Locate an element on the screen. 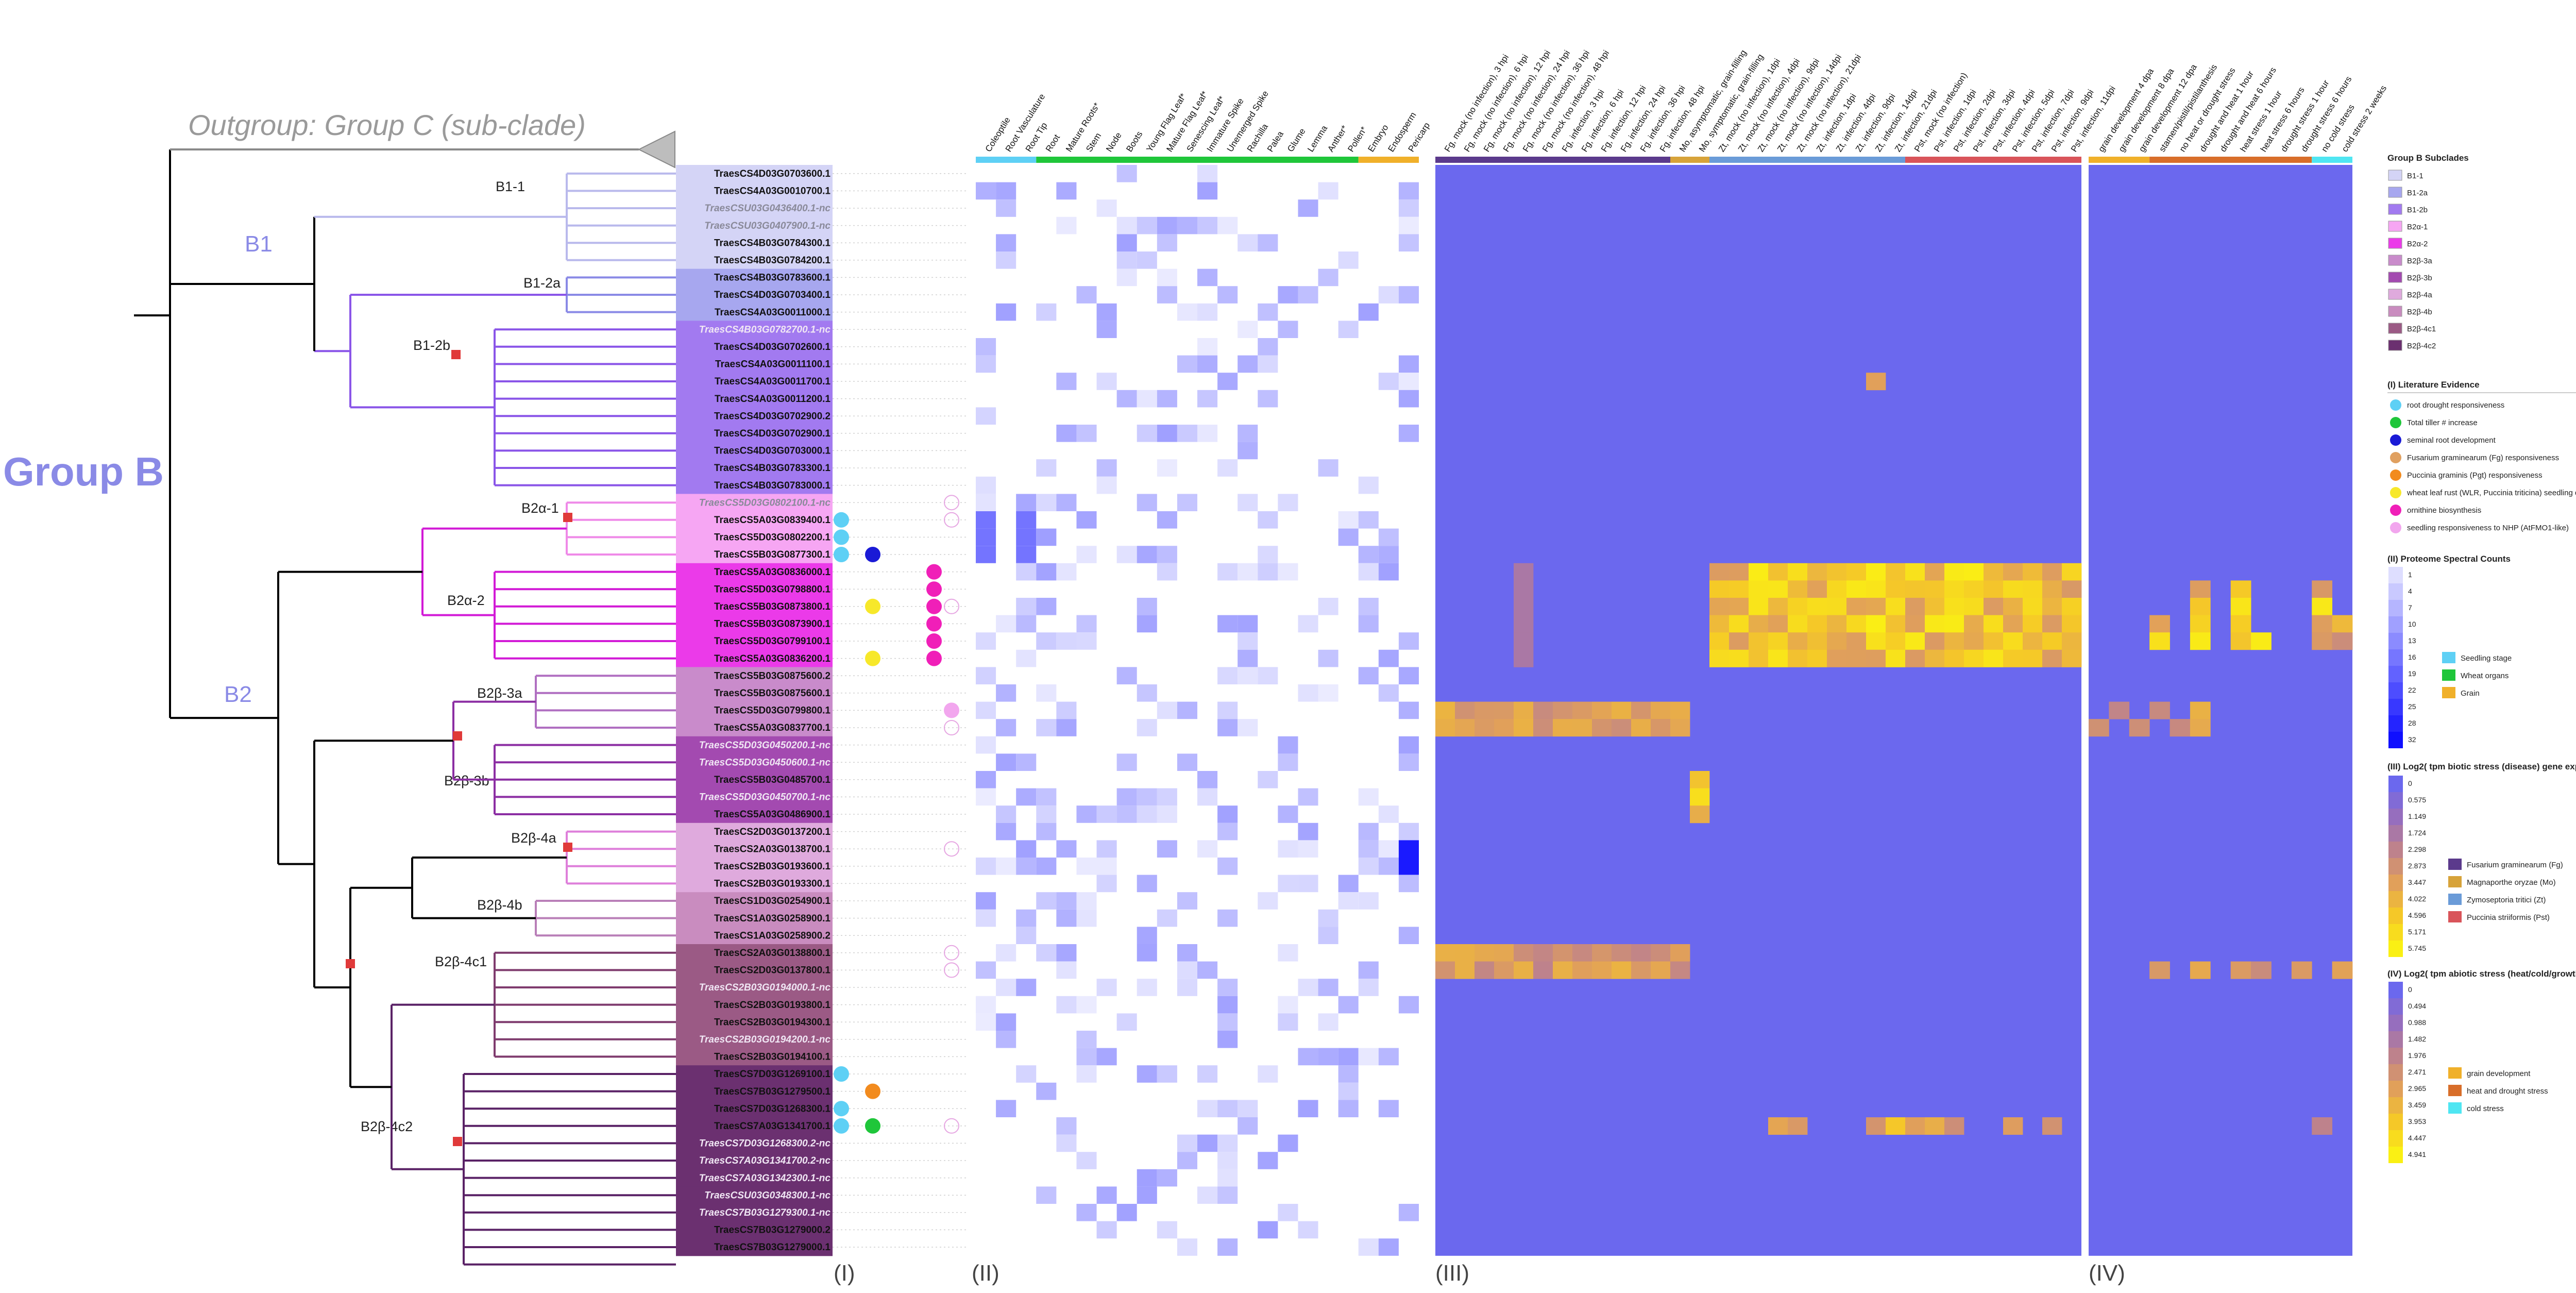 Image resolution: width=2576 pixels, height=1293 pixels. proteome-column-label: Stem is located at coordinates (1093, 142).